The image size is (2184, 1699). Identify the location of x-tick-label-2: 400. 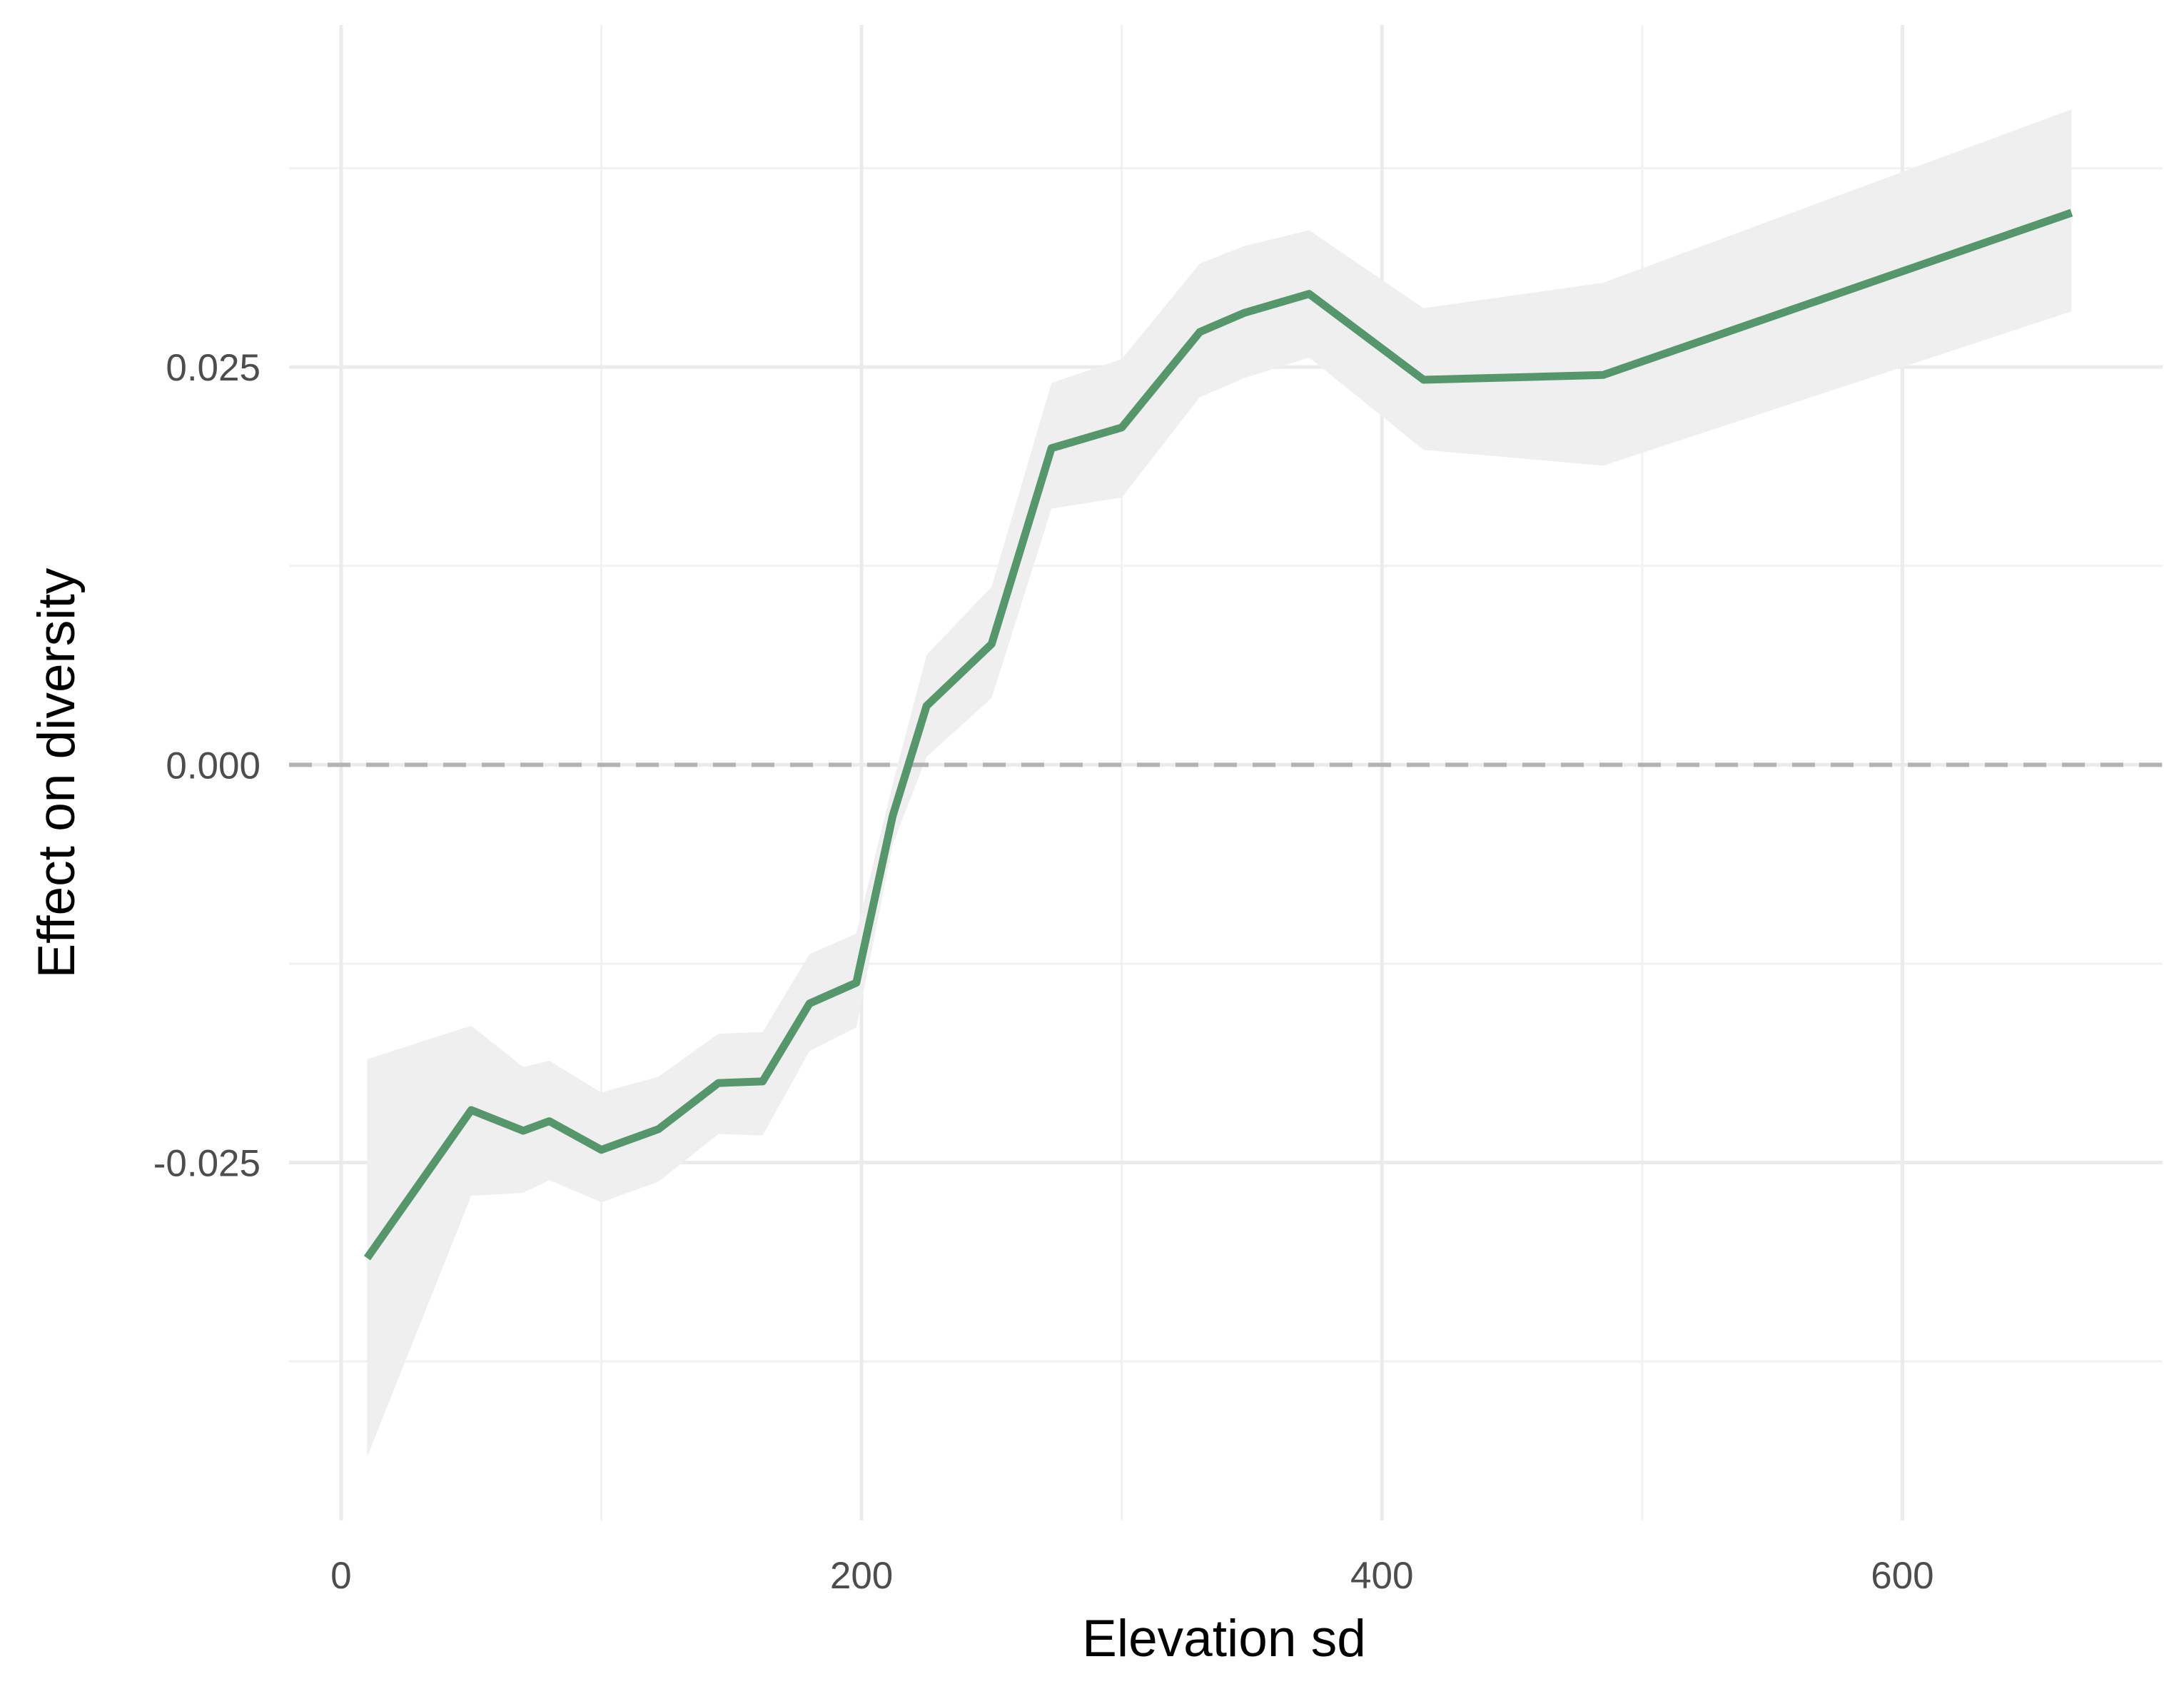
(1381, 1576).